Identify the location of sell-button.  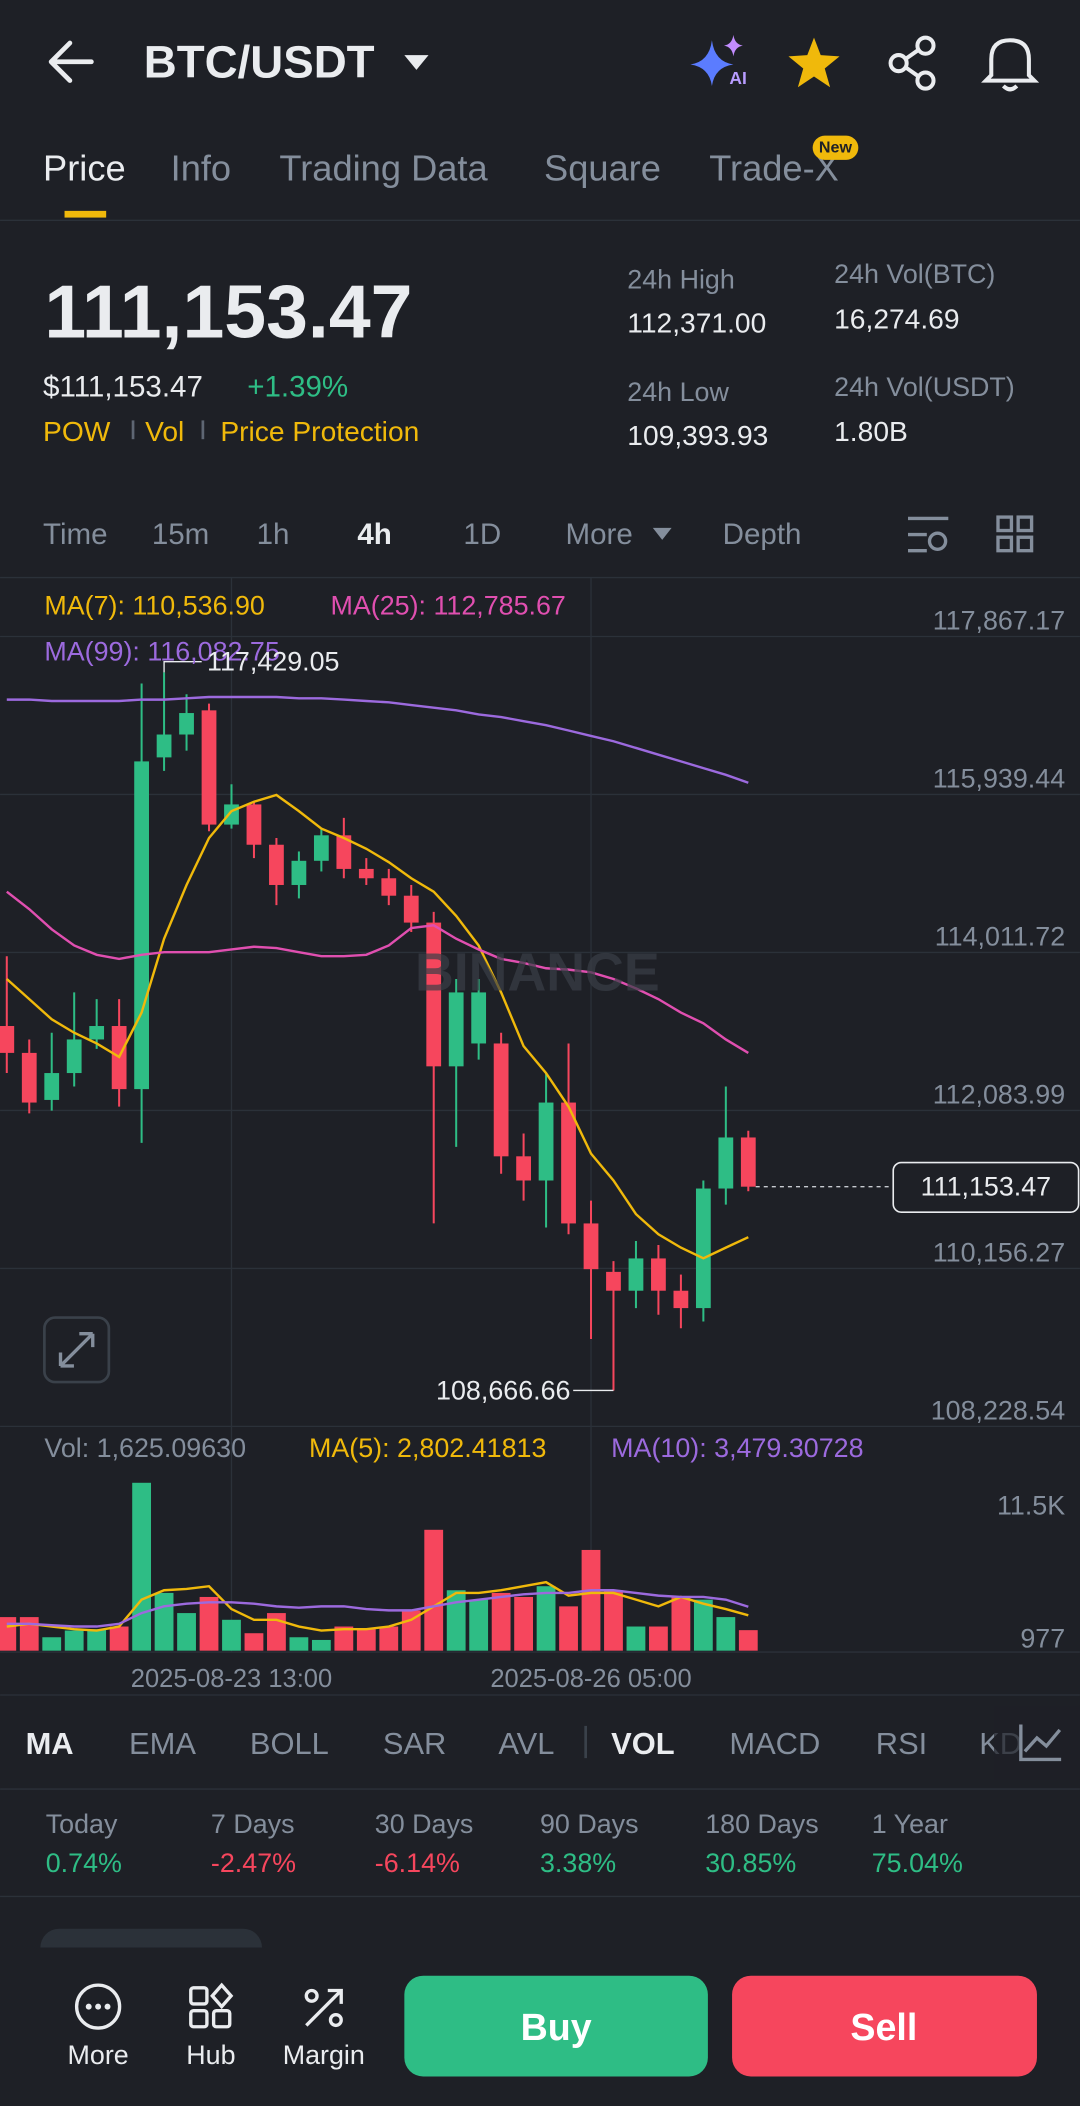
(884, 2026).